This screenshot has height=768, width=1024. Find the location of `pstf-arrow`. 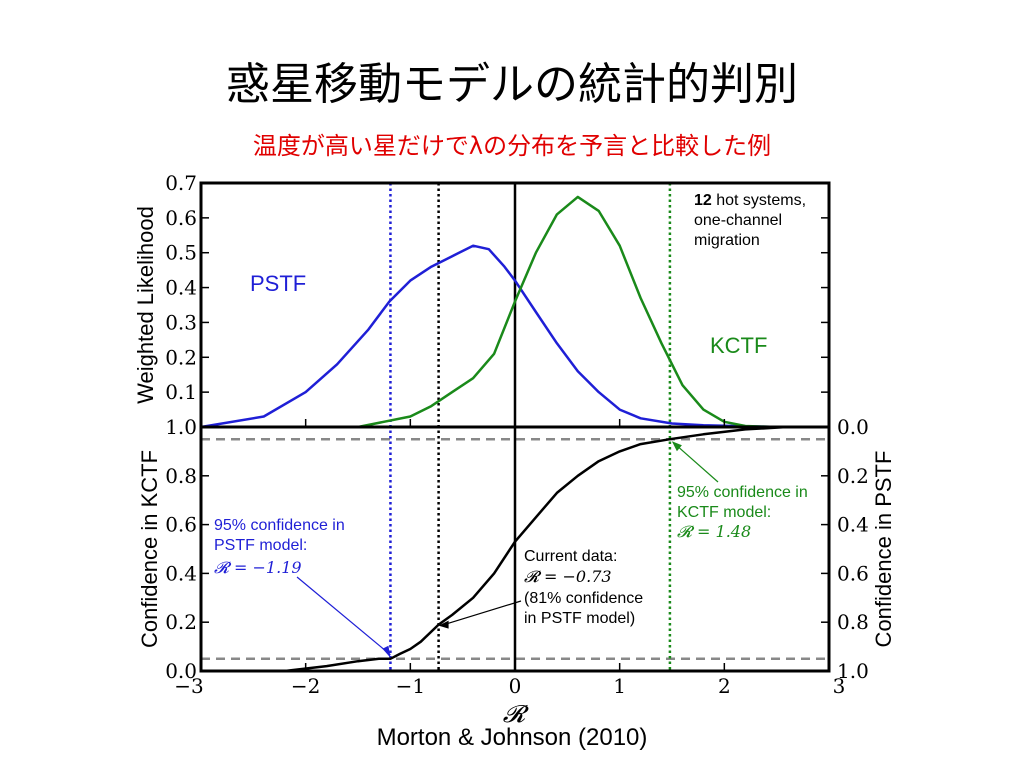

pstf-arrow is located at coordinates (343, 616).